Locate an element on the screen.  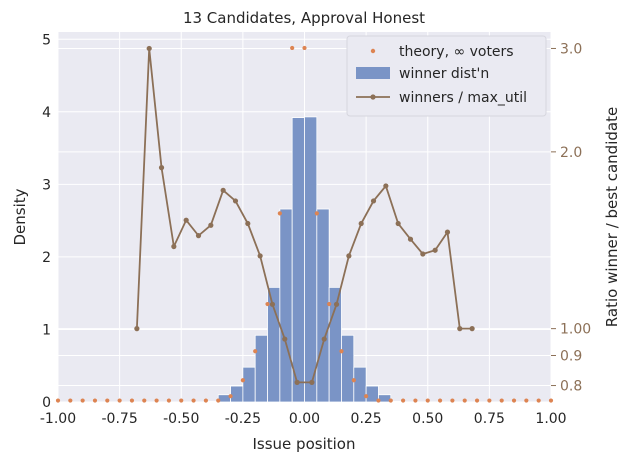
x-tick-label: 0.25 is located at coordinates (366, 419).